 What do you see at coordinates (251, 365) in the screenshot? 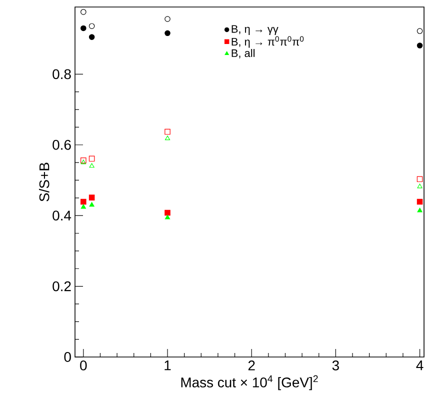
I see `x-tick-label: 2` at bounding box center [251, 365].